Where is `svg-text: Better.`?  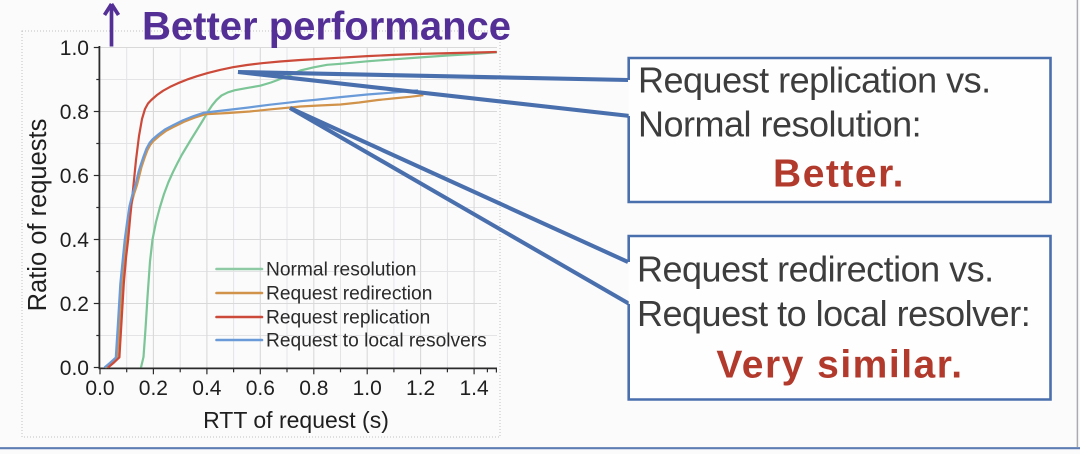 svg-text: Better. is located at coordinates (839, 174).